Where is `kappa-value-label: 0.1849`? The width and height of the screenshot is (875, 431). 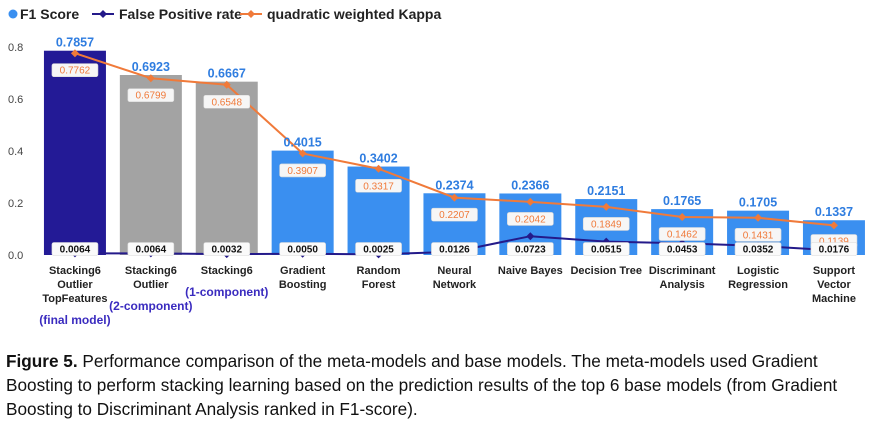
kappa-value-label: 0.1849 is located at coordinates (606, 224).